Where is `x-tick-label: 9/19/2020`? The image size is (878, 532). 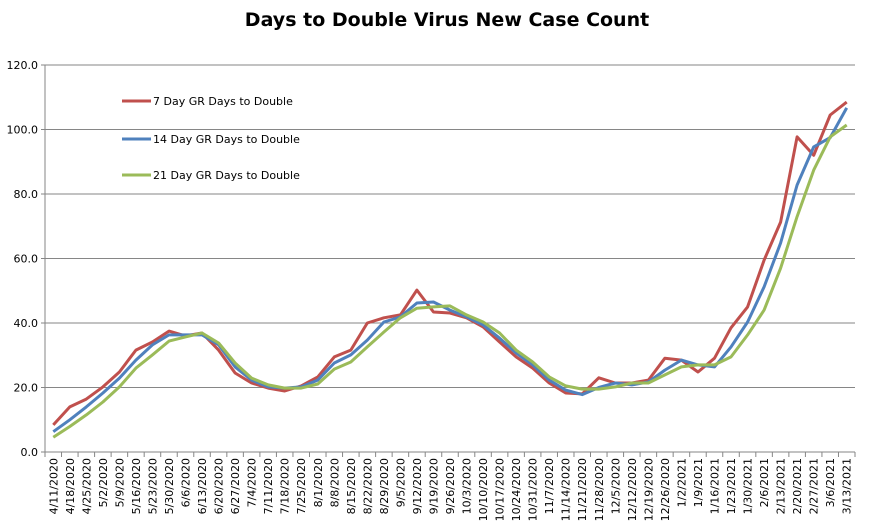
x-tick-label: 9/19/2020 is located at coordinates (433, 486).